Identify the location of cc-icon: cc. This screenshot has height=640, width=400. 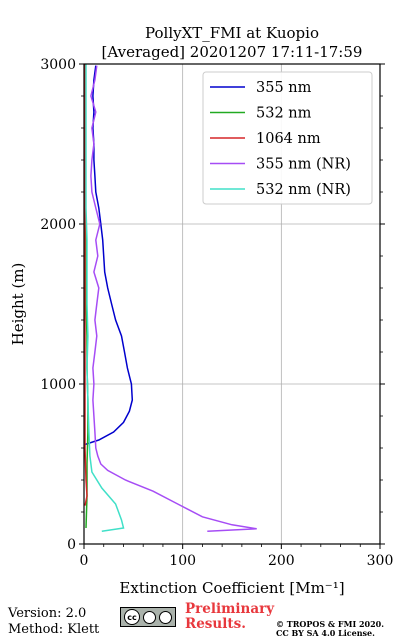
(132, 617).